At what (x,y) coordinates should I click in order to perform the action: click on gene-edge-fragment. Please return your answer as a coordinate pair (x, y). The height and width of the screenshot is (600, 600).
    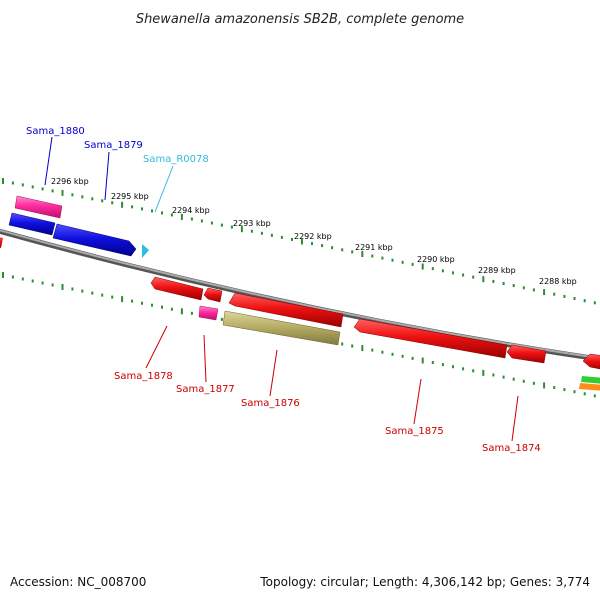
    Looking at the image, I should click on (1, 242).